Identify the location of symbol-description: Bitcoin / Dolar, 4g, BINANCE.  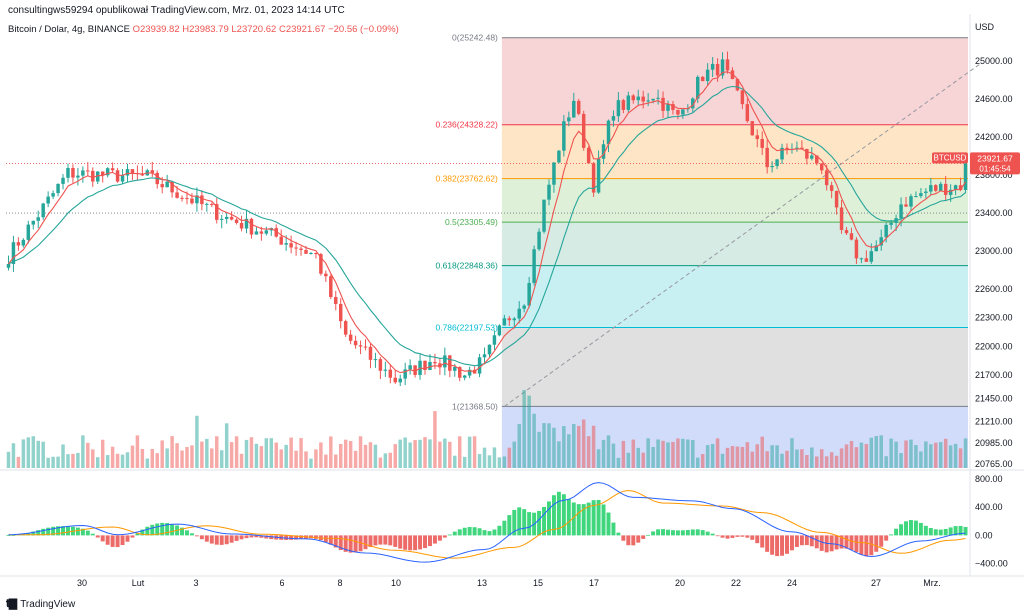
(69, 29).